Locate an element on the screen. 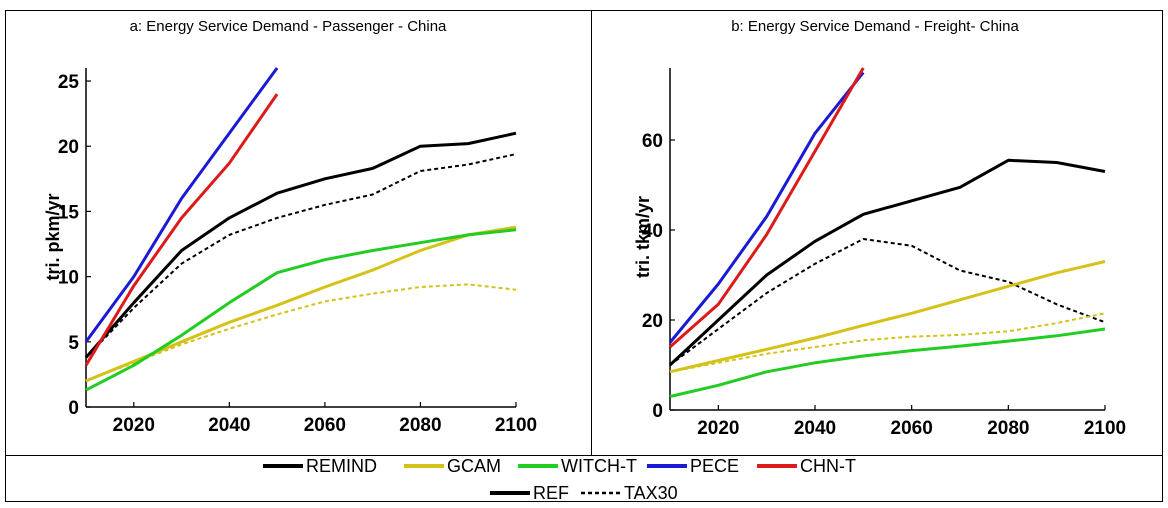  y-tick-label: 10 is located at coordinates (68, 278).